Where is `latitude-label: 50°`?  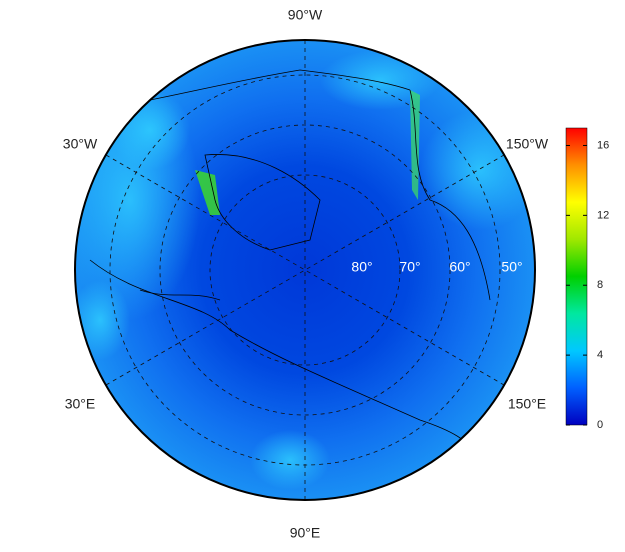
latitude-label: 50° is located at coordinates (511, 267).